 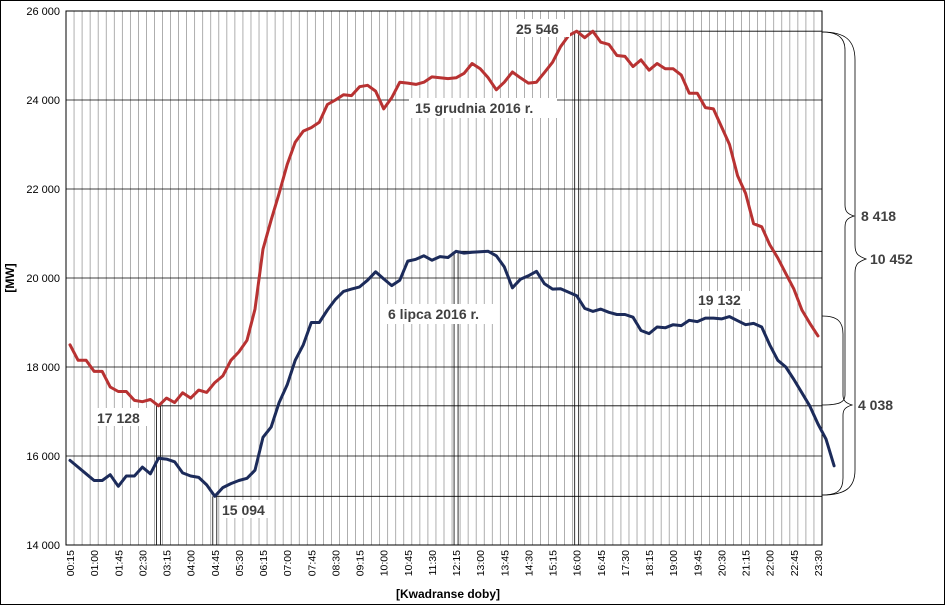 I want to click on x-tick-label: 07:45, so click(x=312, y=563).